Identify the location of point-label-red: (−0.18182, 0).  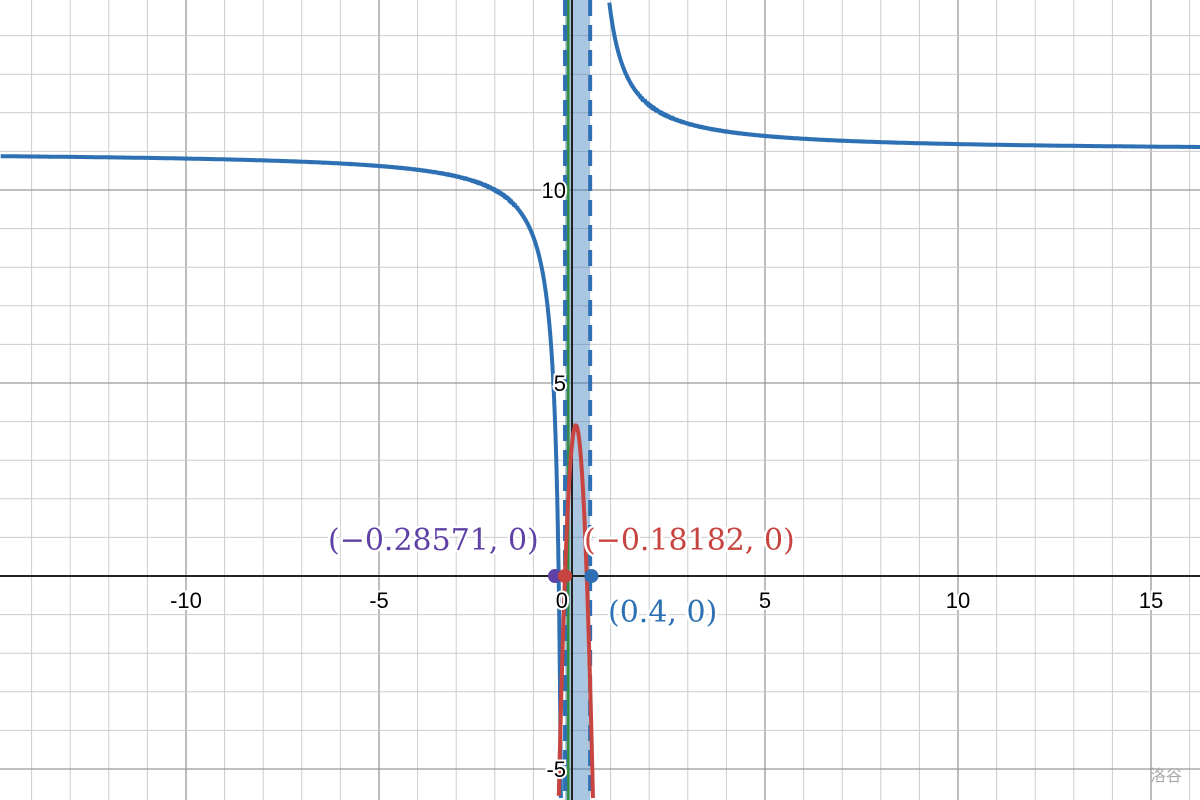
(690, 541).